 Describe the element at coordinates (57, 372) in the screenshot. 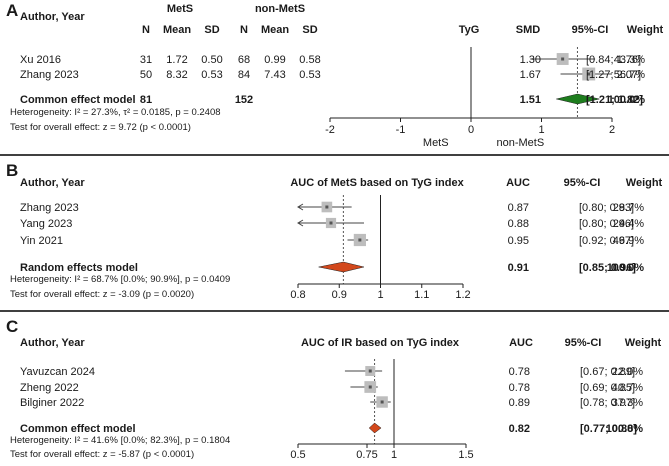

I see `study-name: Yavuzcan 2024` at that location.